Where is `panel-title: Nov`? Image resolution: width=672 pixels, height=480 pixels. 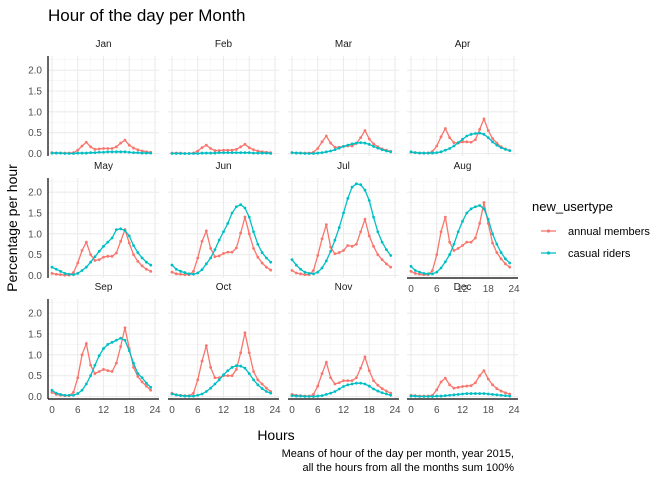 panel-title: Nov is located at coordinates (344, 287).